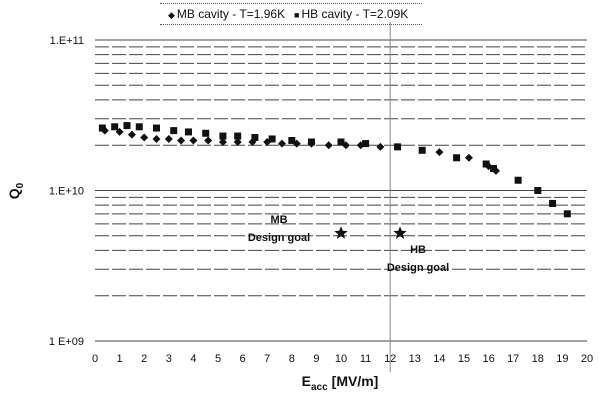 Image resolution: width=602 pixels, height=395 pixels. I want to click on x-tick-label: 20, so click(587, 359).